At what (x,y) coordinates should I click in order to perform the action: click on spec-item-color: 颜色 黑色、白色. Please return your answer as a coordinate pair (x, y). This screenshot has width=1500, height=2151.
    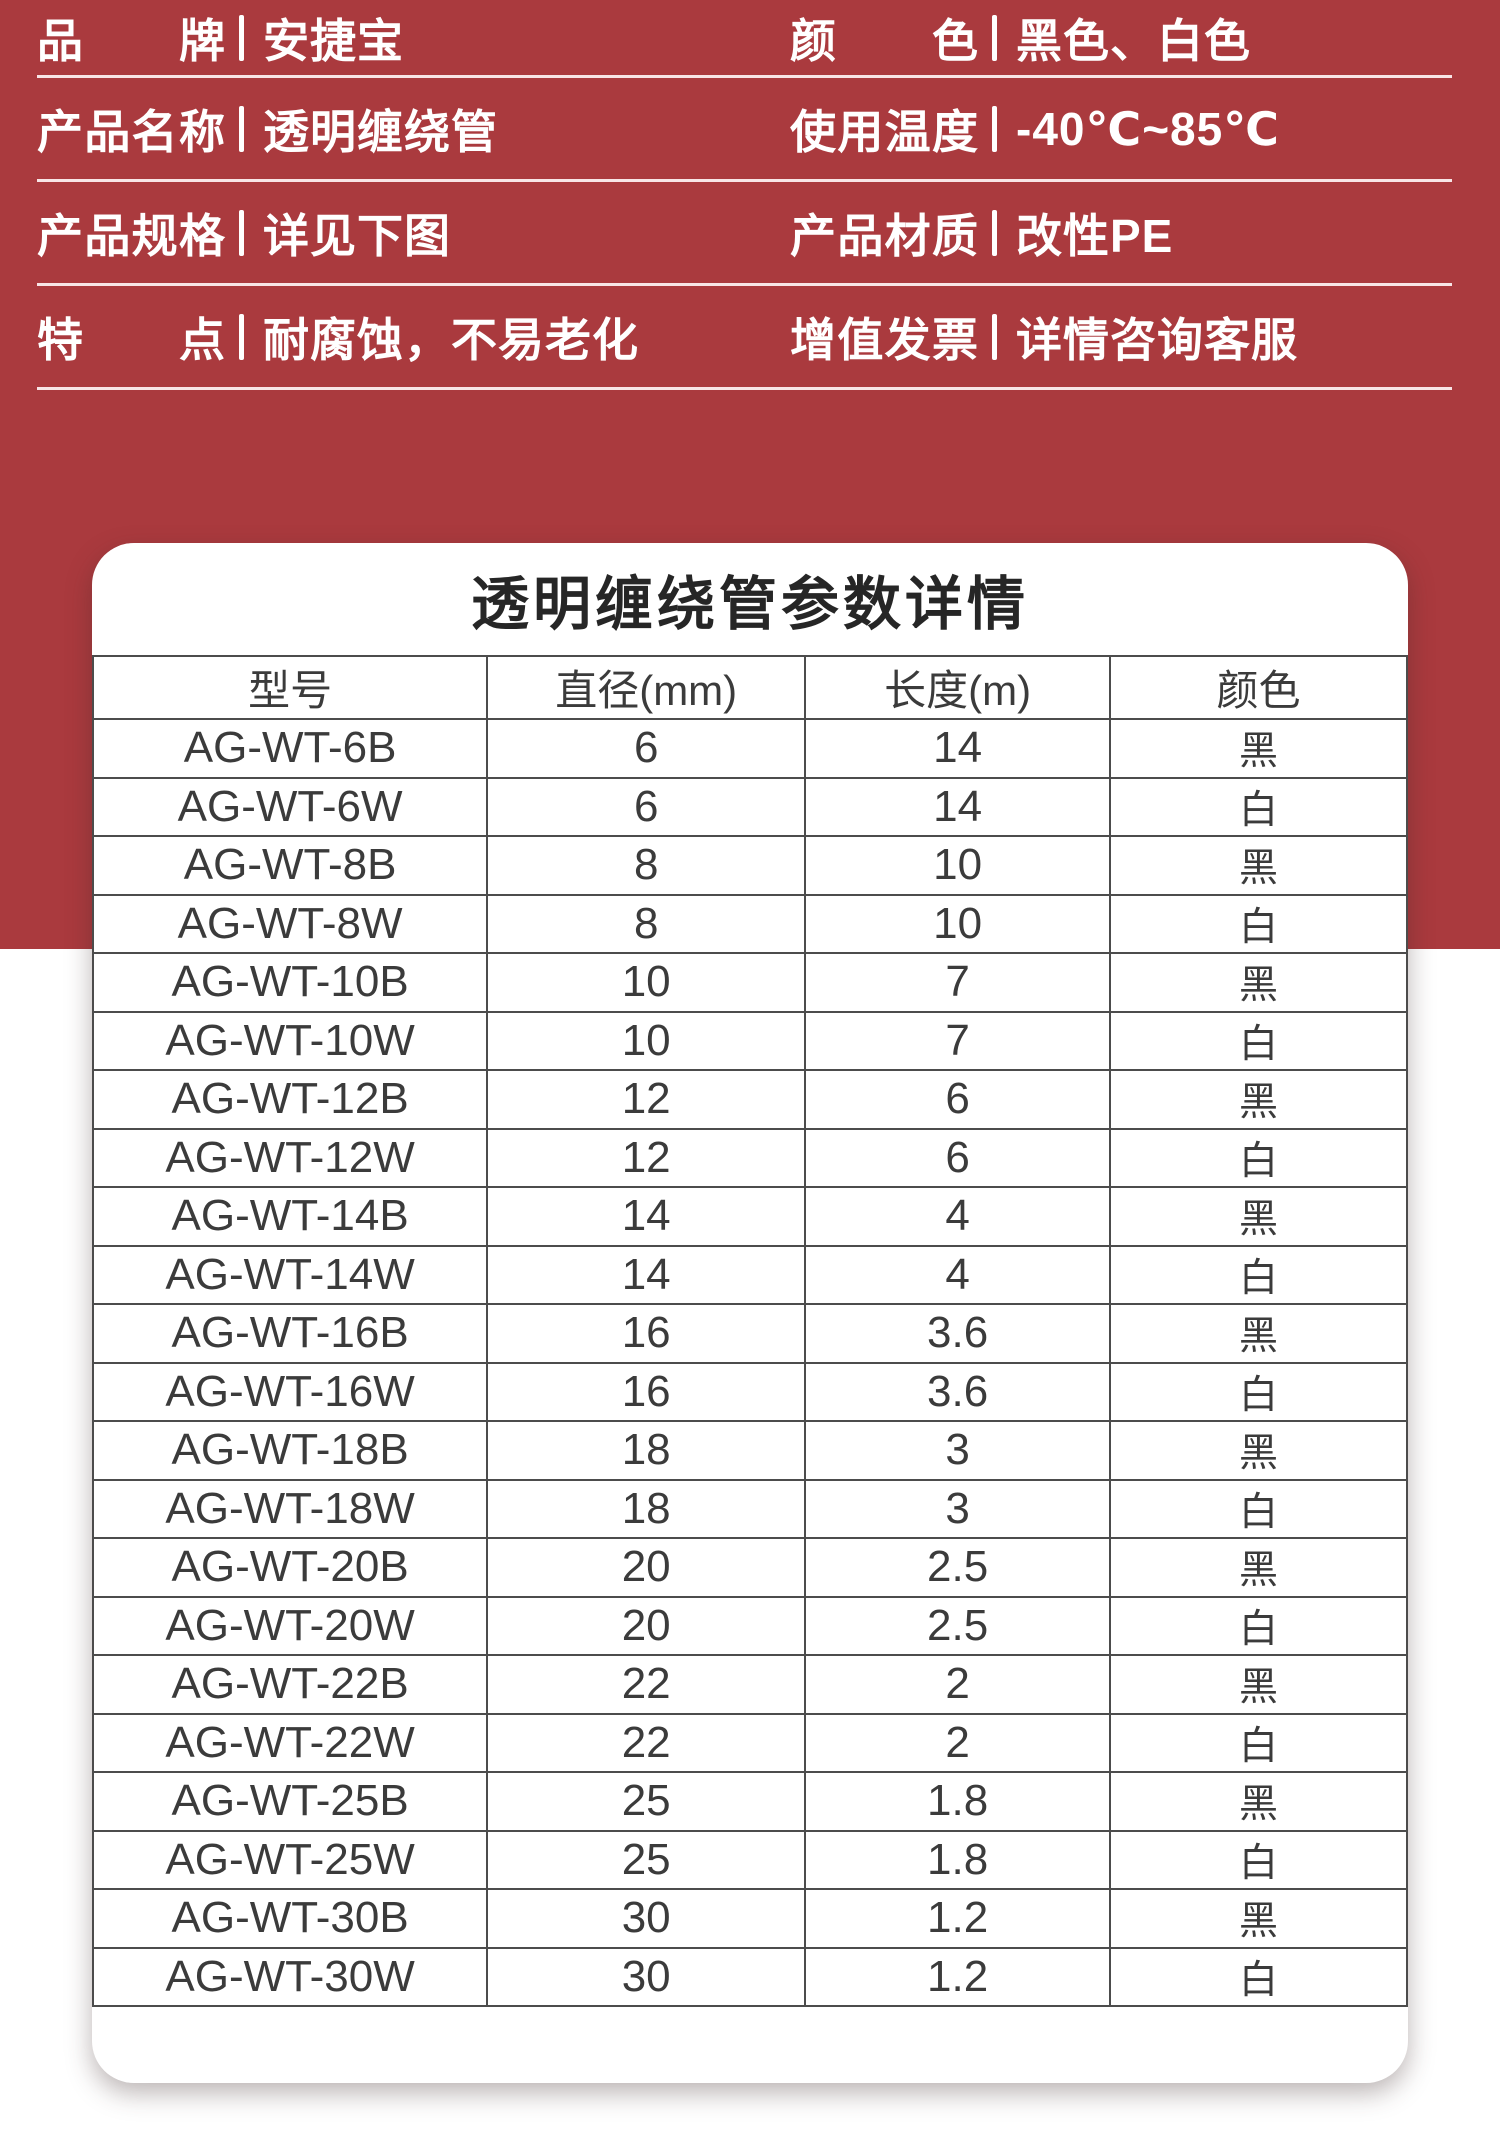
    Looking at the image, I should click on (1121, 38).